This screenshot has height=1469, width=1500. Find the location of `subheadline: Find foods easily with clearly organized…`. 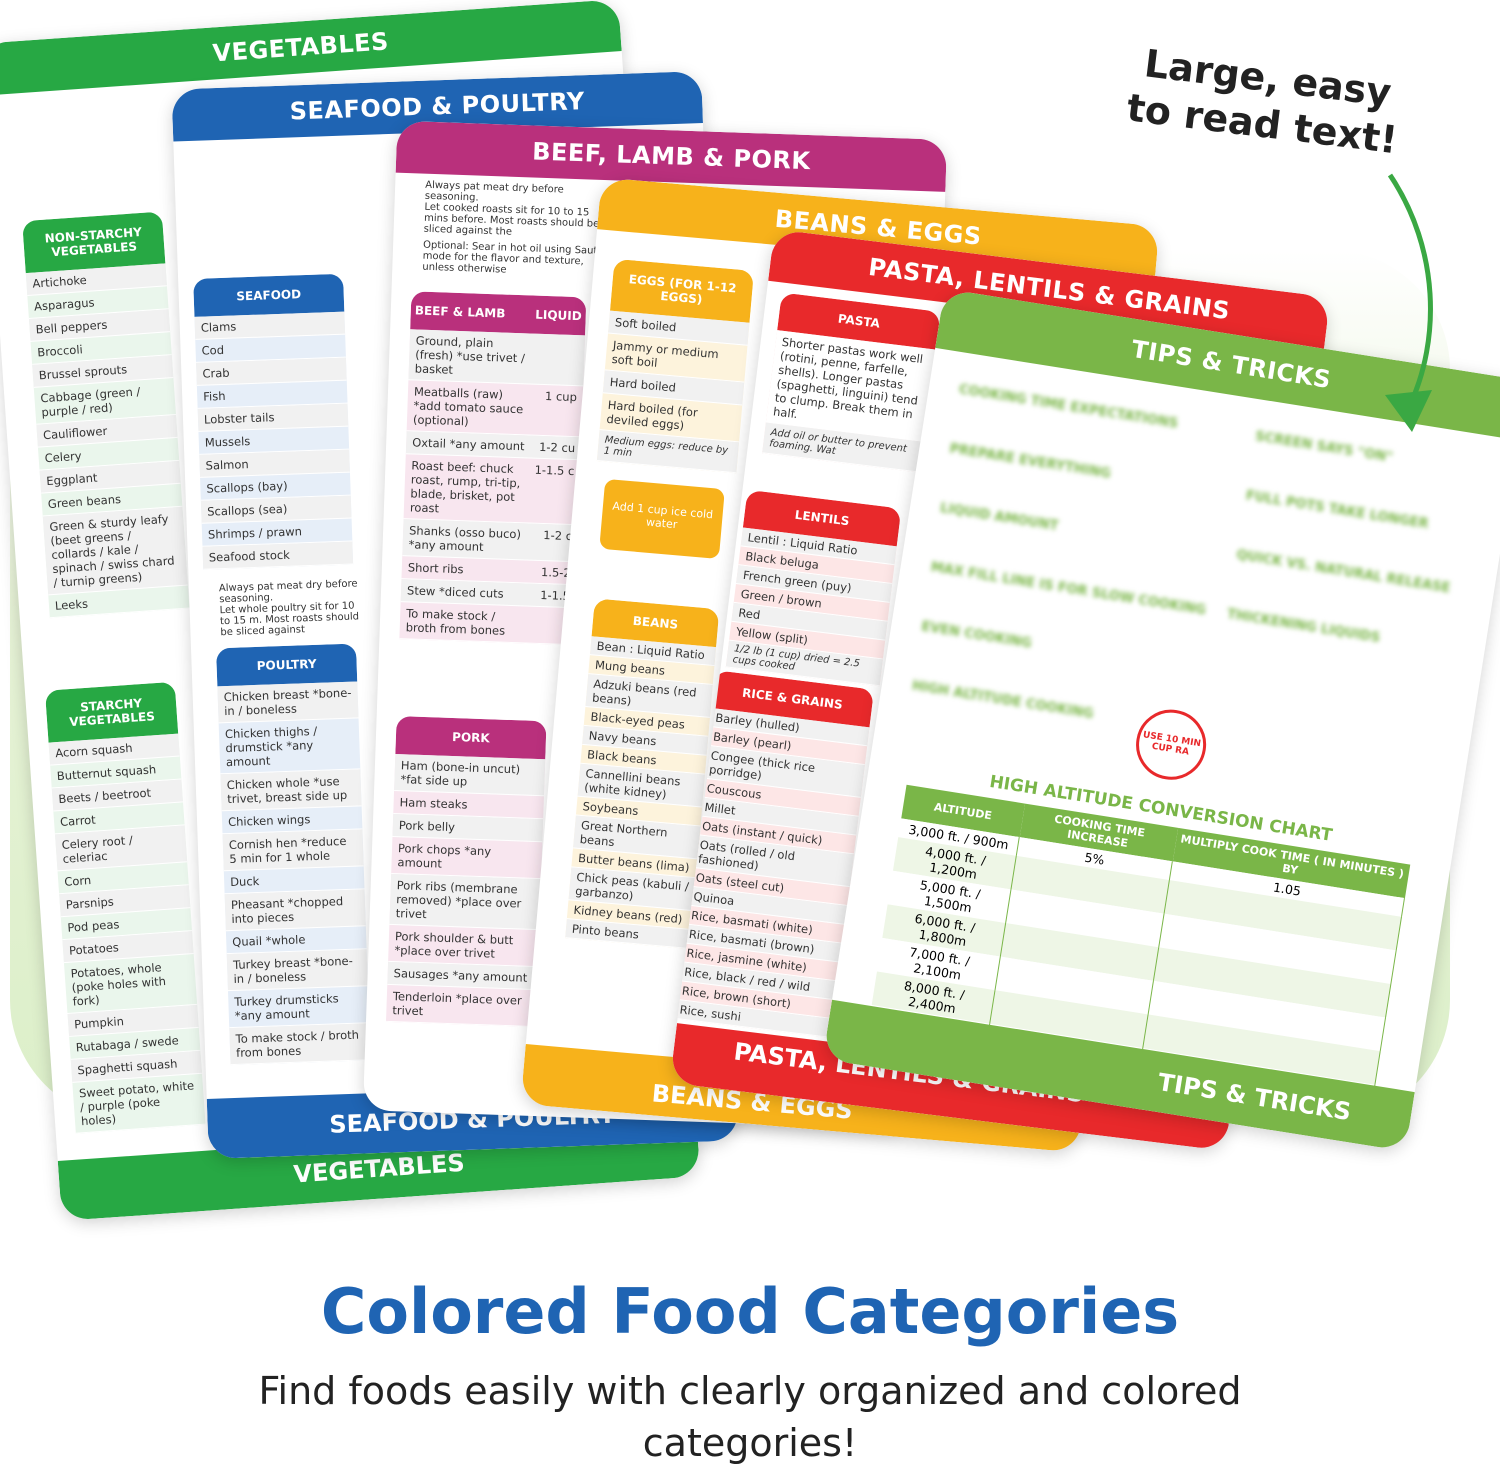

subheadline: Find foods easily with clearly organized… is located at coordinates (750, 1417).